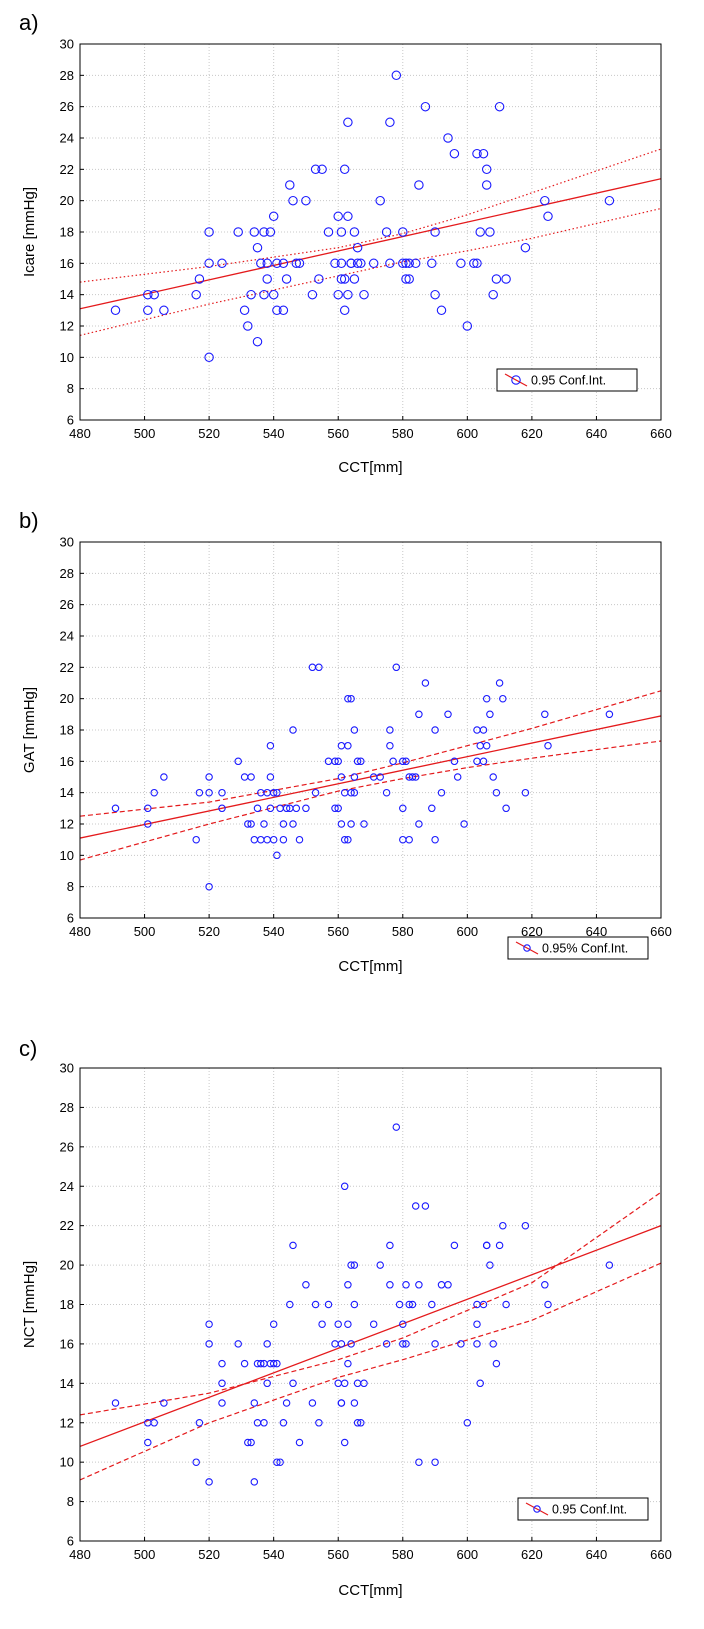  I want to click on x-tick-label: 600, so click(467, 931).